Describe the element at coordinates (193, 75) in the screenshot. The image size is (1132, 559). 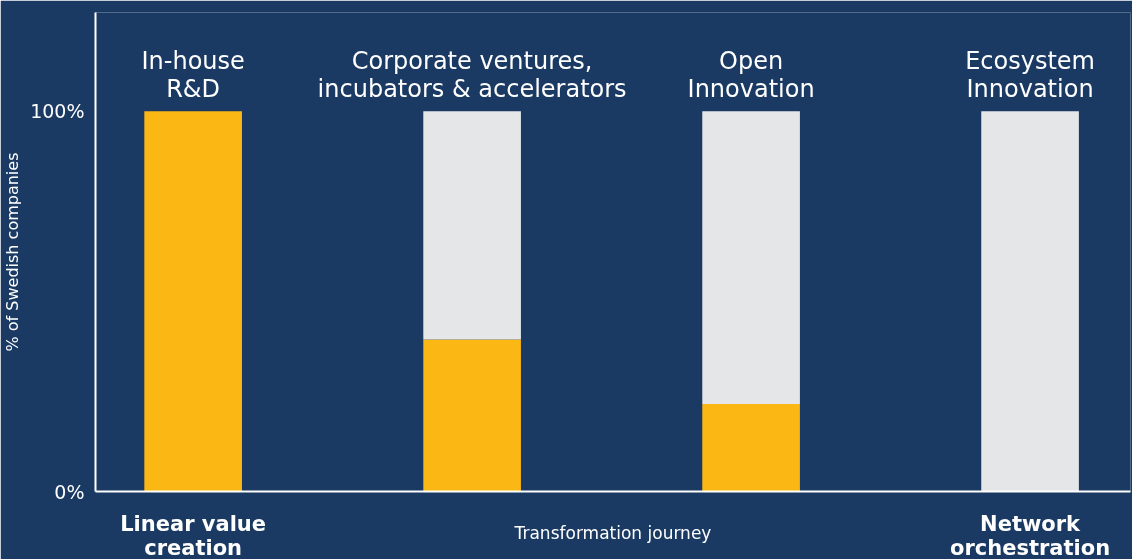
I see `x-tick-label: In-house R&D` at that location.